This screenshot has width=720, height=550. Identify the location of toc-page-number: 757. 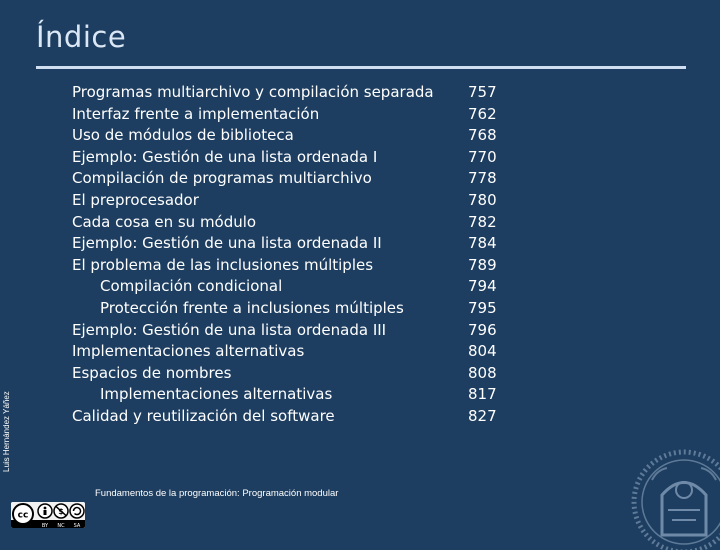
(482, 92).